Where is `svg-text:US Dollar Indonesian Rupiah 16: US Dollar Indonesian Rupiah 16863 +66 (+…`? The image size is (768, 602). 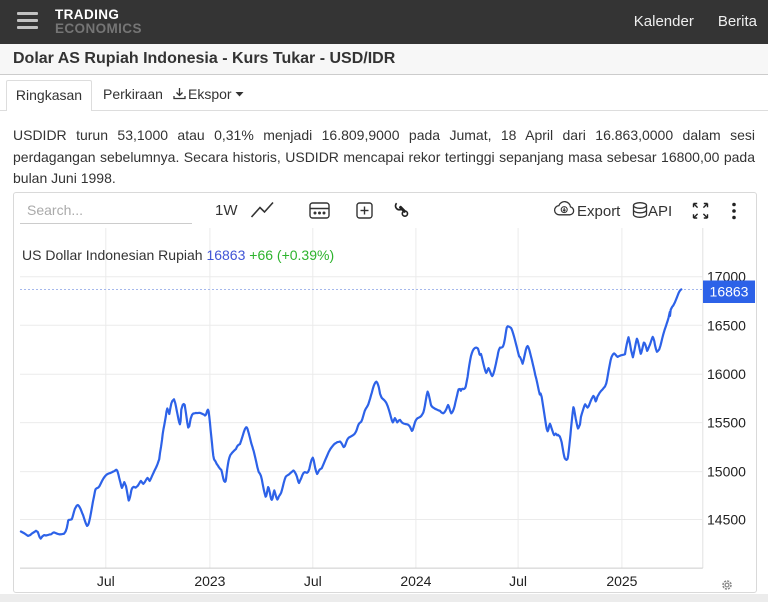 svg-text:US Dollar Indonesian Rupiah 16: US Dollar Indonesian Rupiah 16863 +66 (+… is located at coordinates (178, 255).